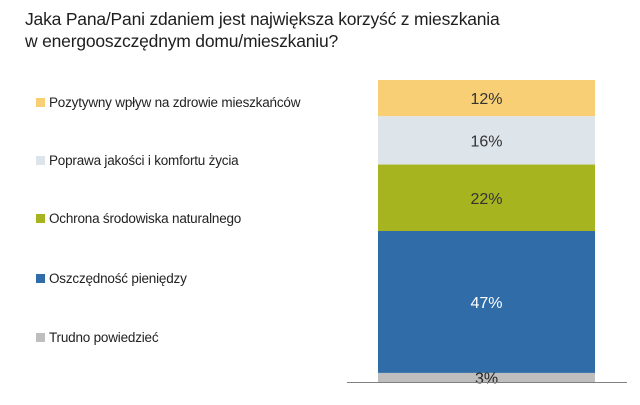 Image resolution: width=640 pixels, height=405 pixels. I want to click on legend-item-4: Trudno powiedzieć, so click(97, 337).